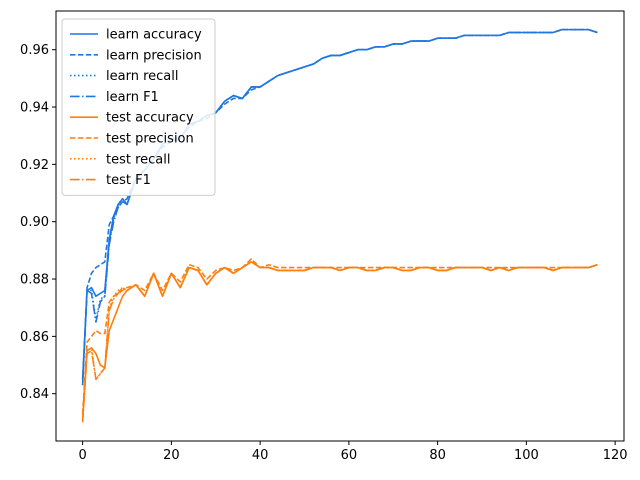  I want to click on x-tick-label: 0, so click(82, 455).